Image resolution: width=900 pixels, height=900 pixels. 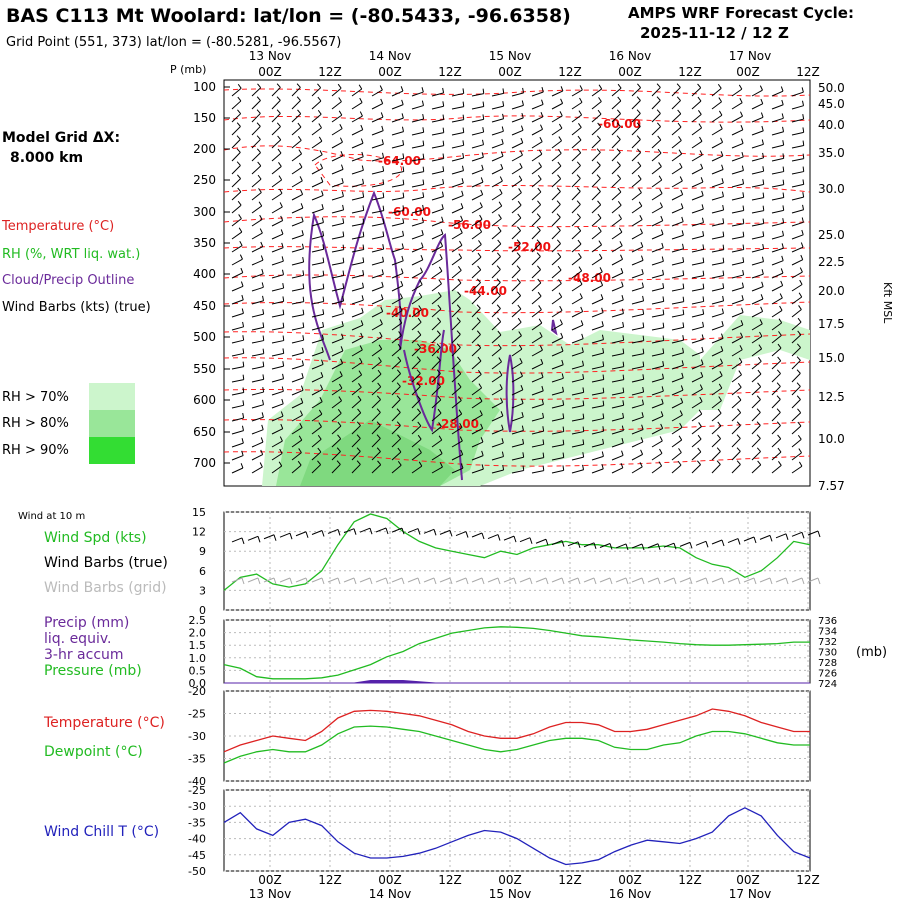 I want to click on wind-barb-10m-staff, so click(x=813, y=533).